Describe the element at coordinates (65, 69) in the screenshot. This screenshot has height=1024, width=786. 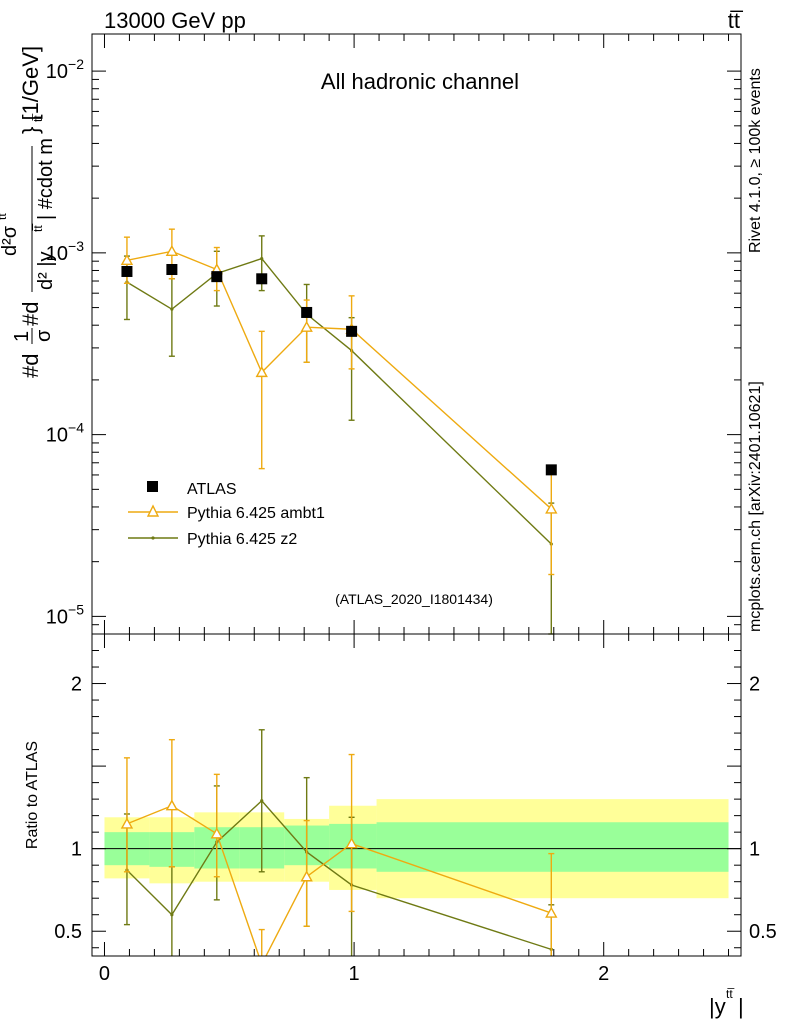
I see `y-tick-label: 10⁻²` at that location.